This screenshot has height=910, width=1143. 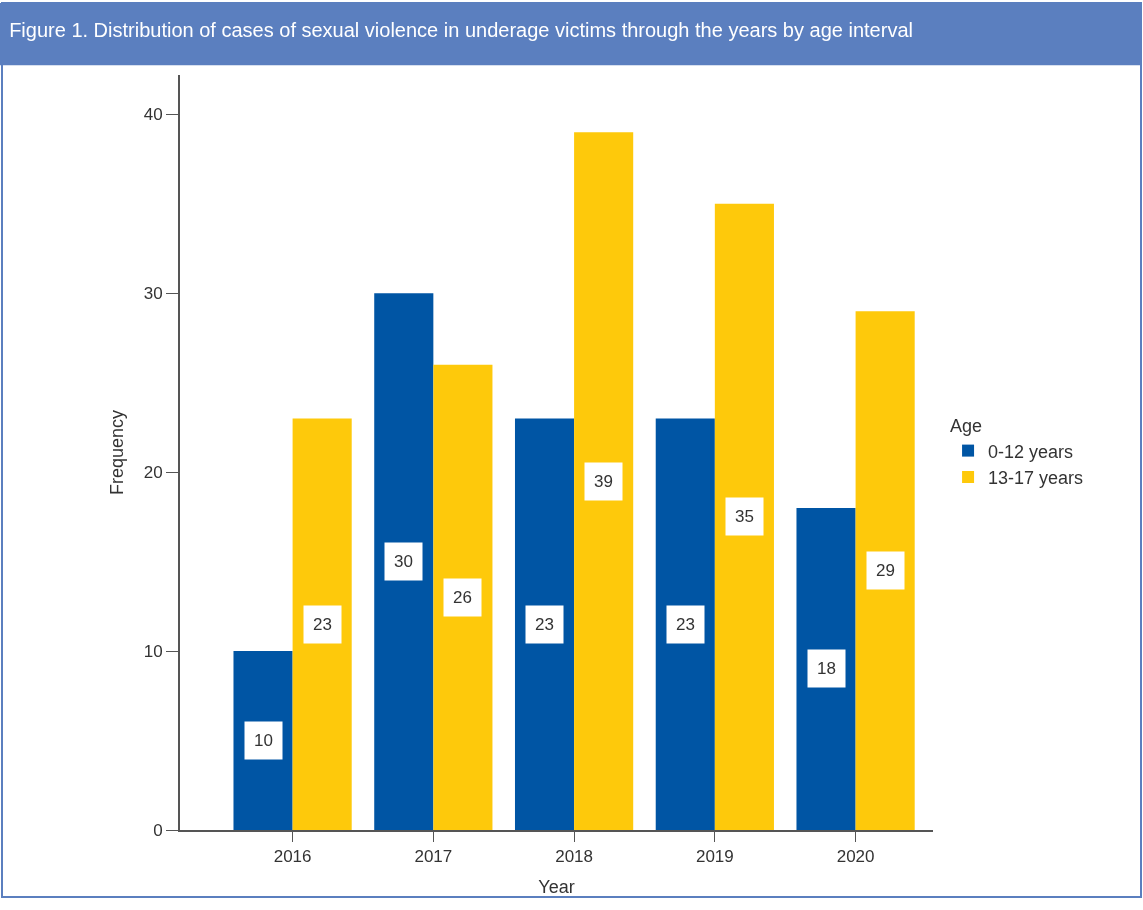 What do you see at coordinates (1036, 478) in the screenshot?
I see `legend-label: 13-17 years` at bounding box center [1036, 478].